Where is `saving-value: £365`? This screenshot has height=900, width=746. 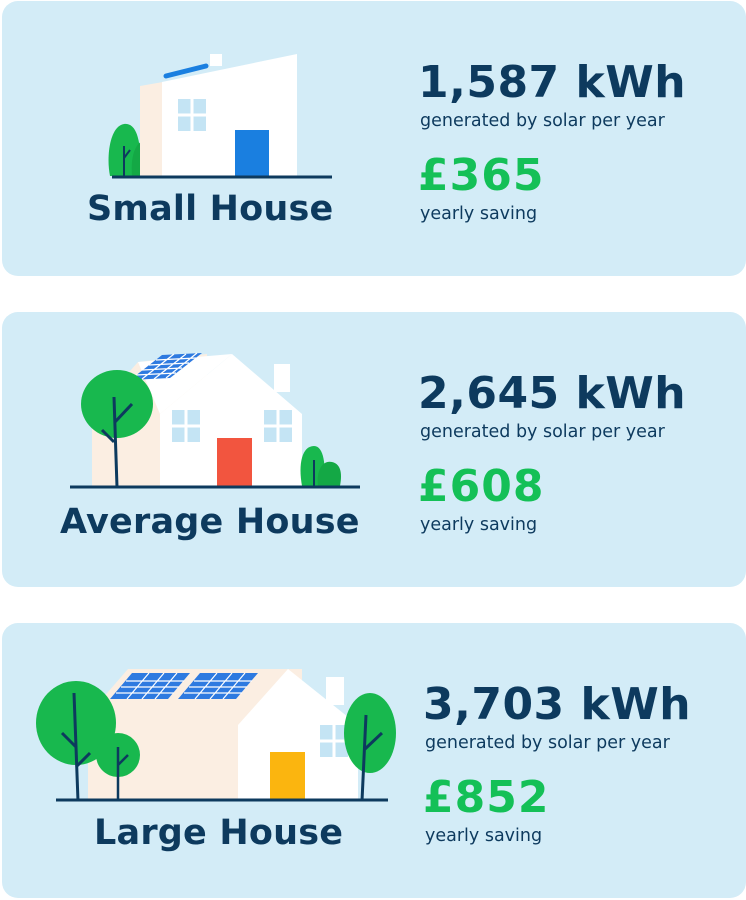 saving-value: £365 is located at coordinates (481, 175).